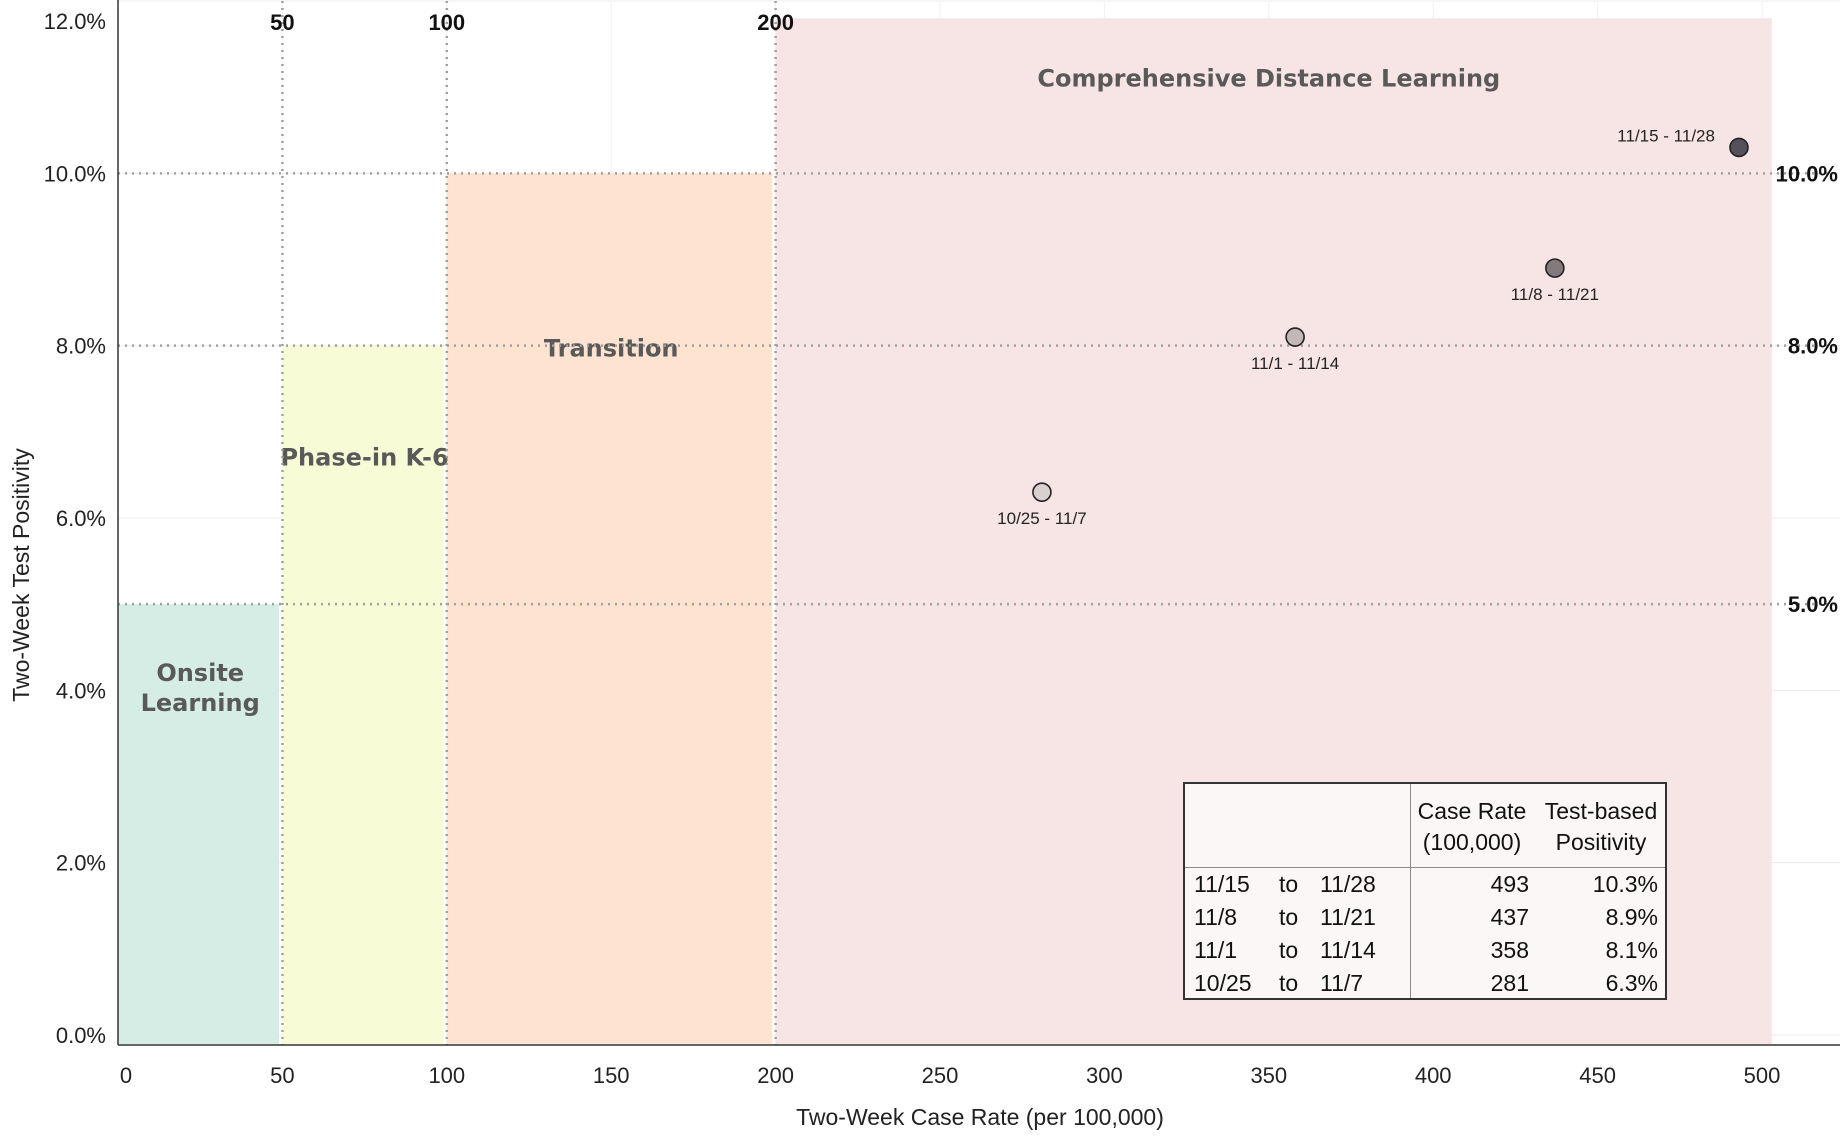 This screenshot has height=1140, width=1844. I want to click on row-positivity: 6.3%, so click(1631, 983).